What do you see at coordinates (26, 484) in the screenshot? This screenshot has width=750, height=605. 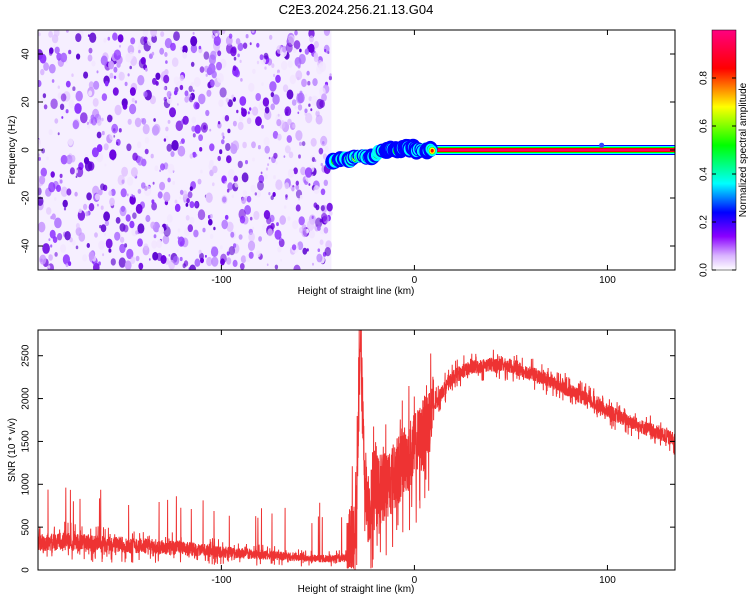 I see `snr-y-tick-label: 1000` at bounding box center [26, 484].